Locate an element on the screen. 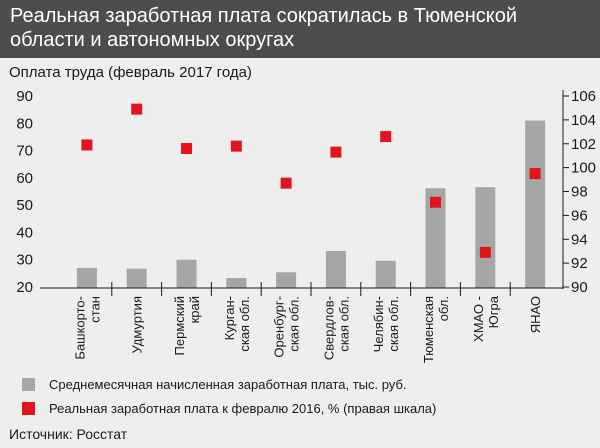 The width and height of the screenshot is (600, 448). y-right-tick-label: 106 is located at coordinates (583, 96).